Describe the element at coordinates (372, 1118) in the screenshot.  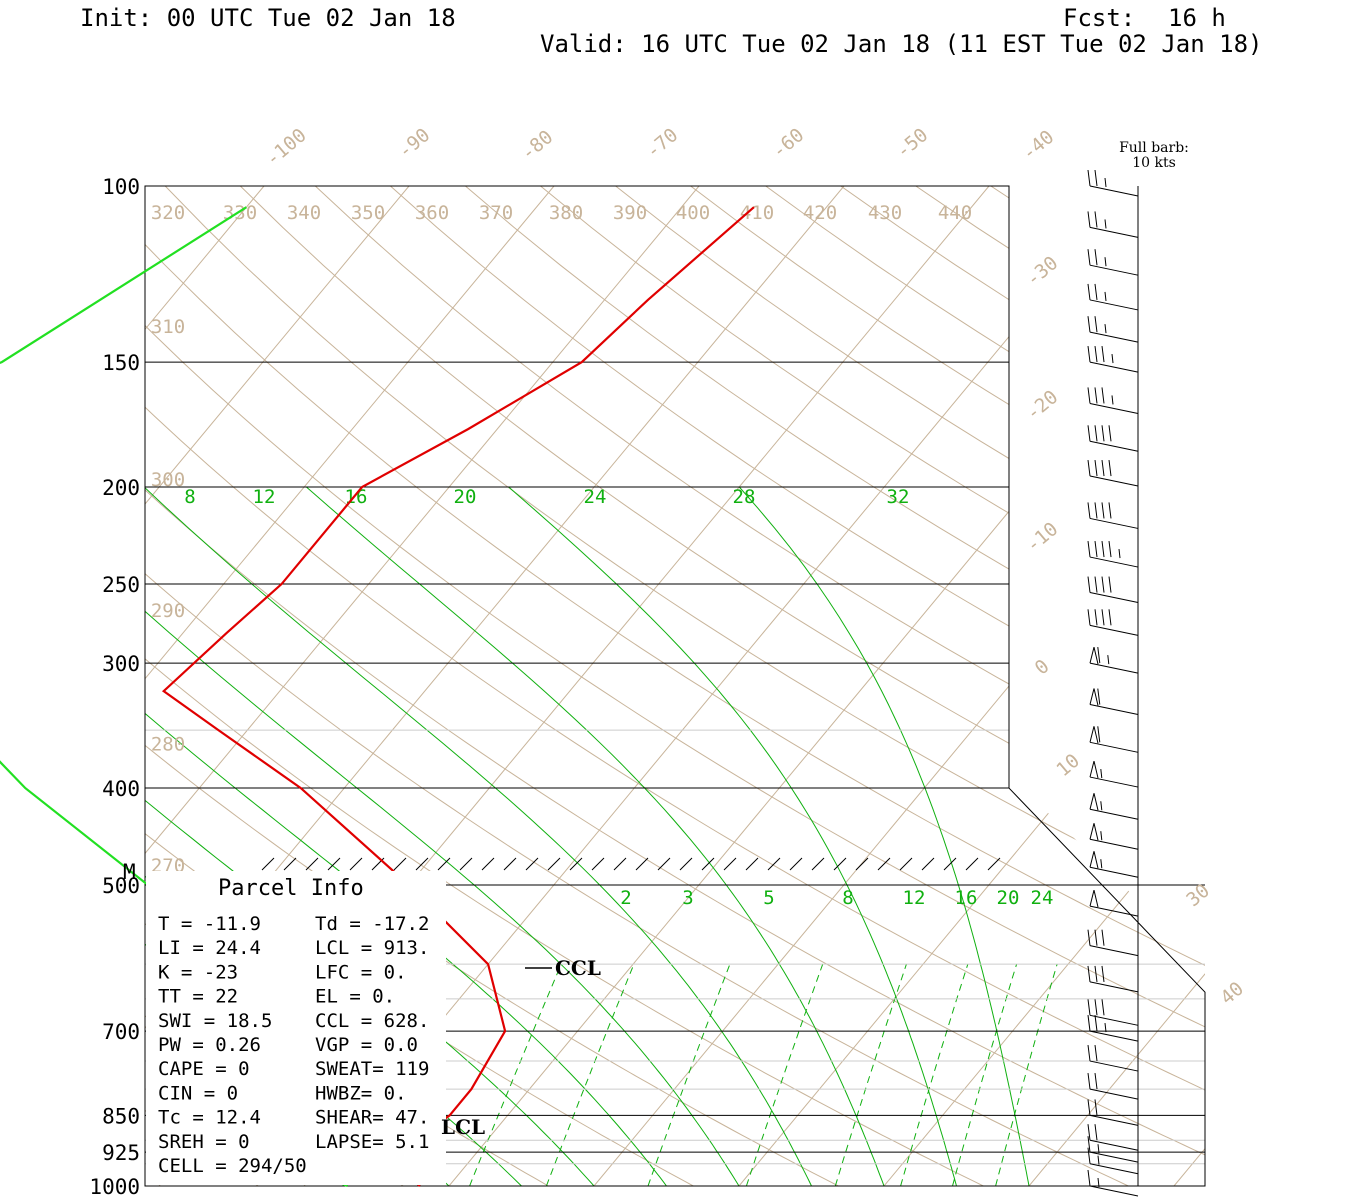
I see `parcel-info-right: SHEAR= 47.` at that location.